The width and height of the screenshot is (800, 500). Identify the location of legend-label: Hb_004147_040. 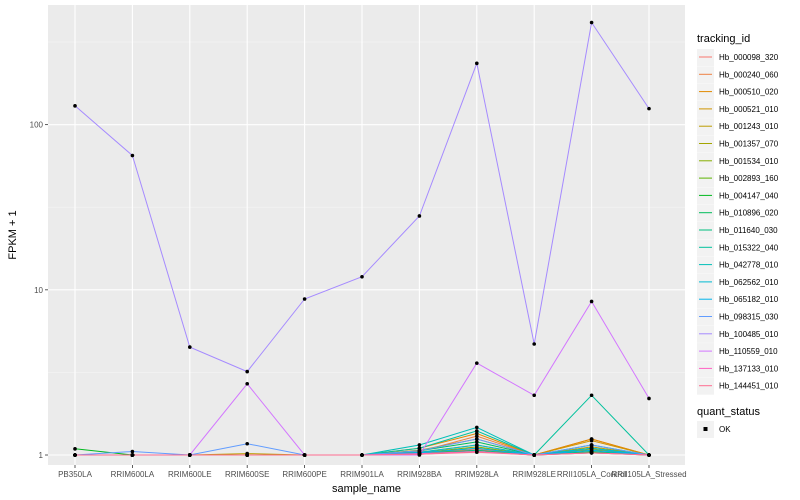
(749, 195).